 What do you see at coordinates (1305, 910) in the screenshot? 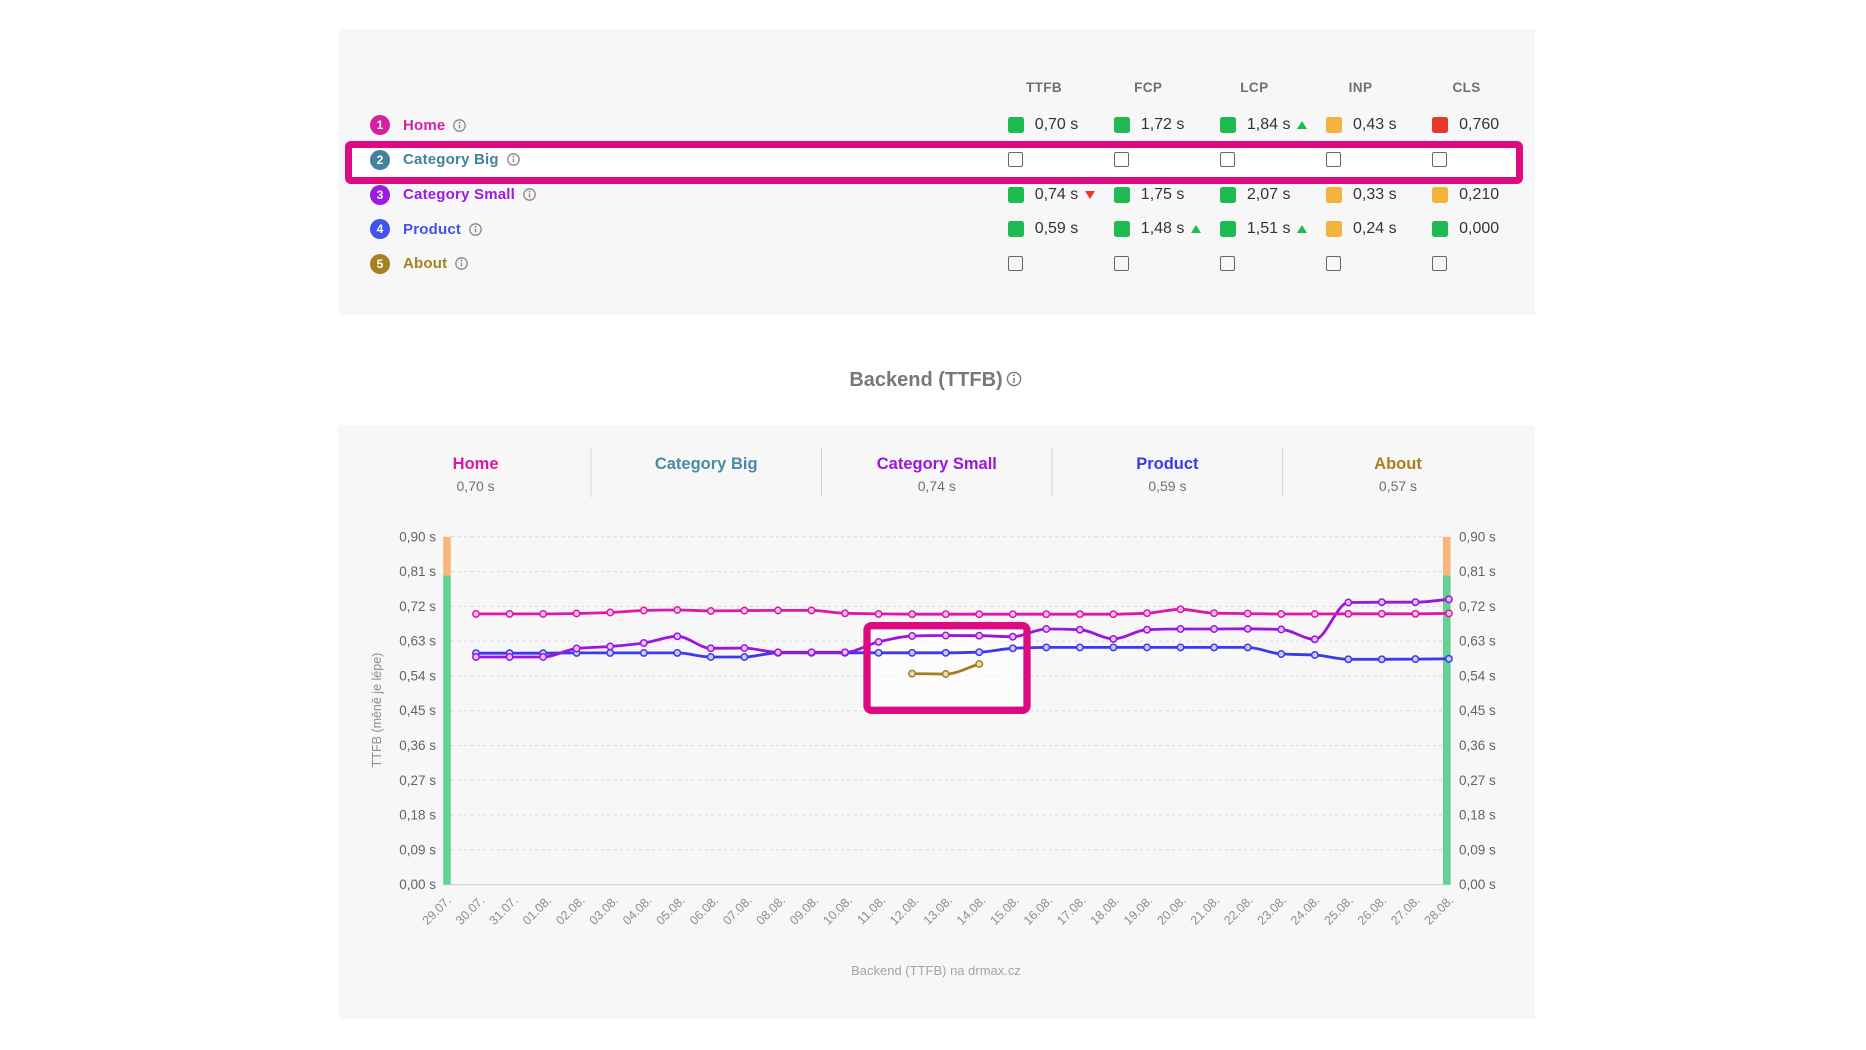
I see `svg-text: 24.08.` at bounding box center [1305, 910].